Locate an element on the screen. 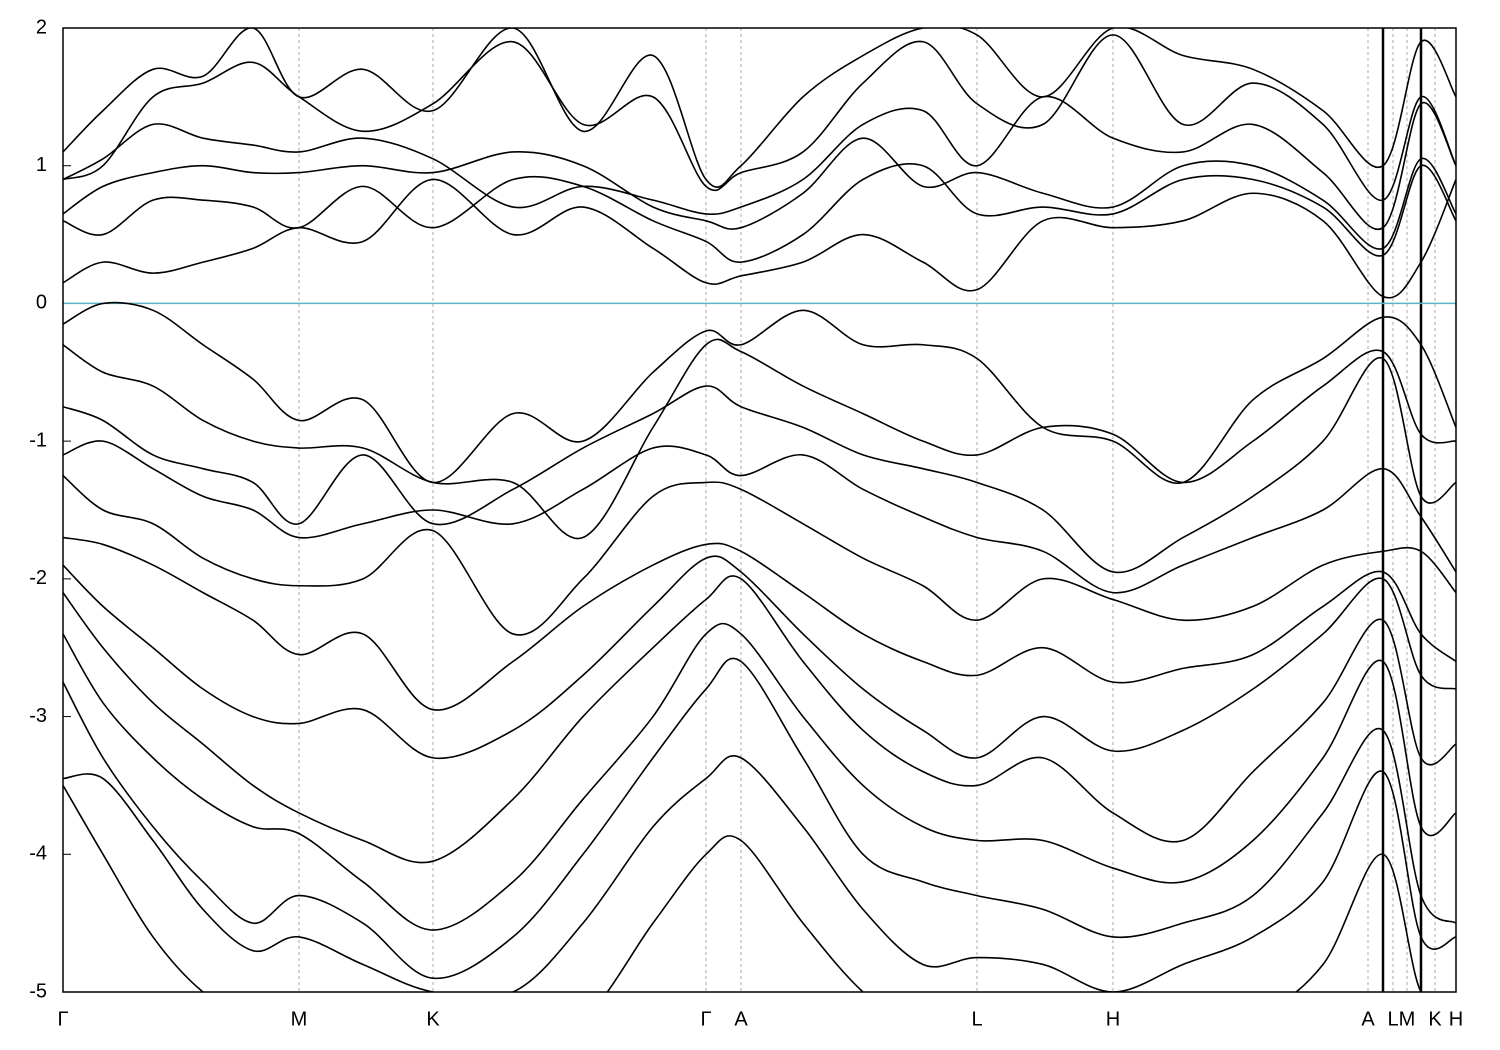 This screenshot has height=1050, width=1500. y-tick-label: -4 is located at coordinates (38, 854).